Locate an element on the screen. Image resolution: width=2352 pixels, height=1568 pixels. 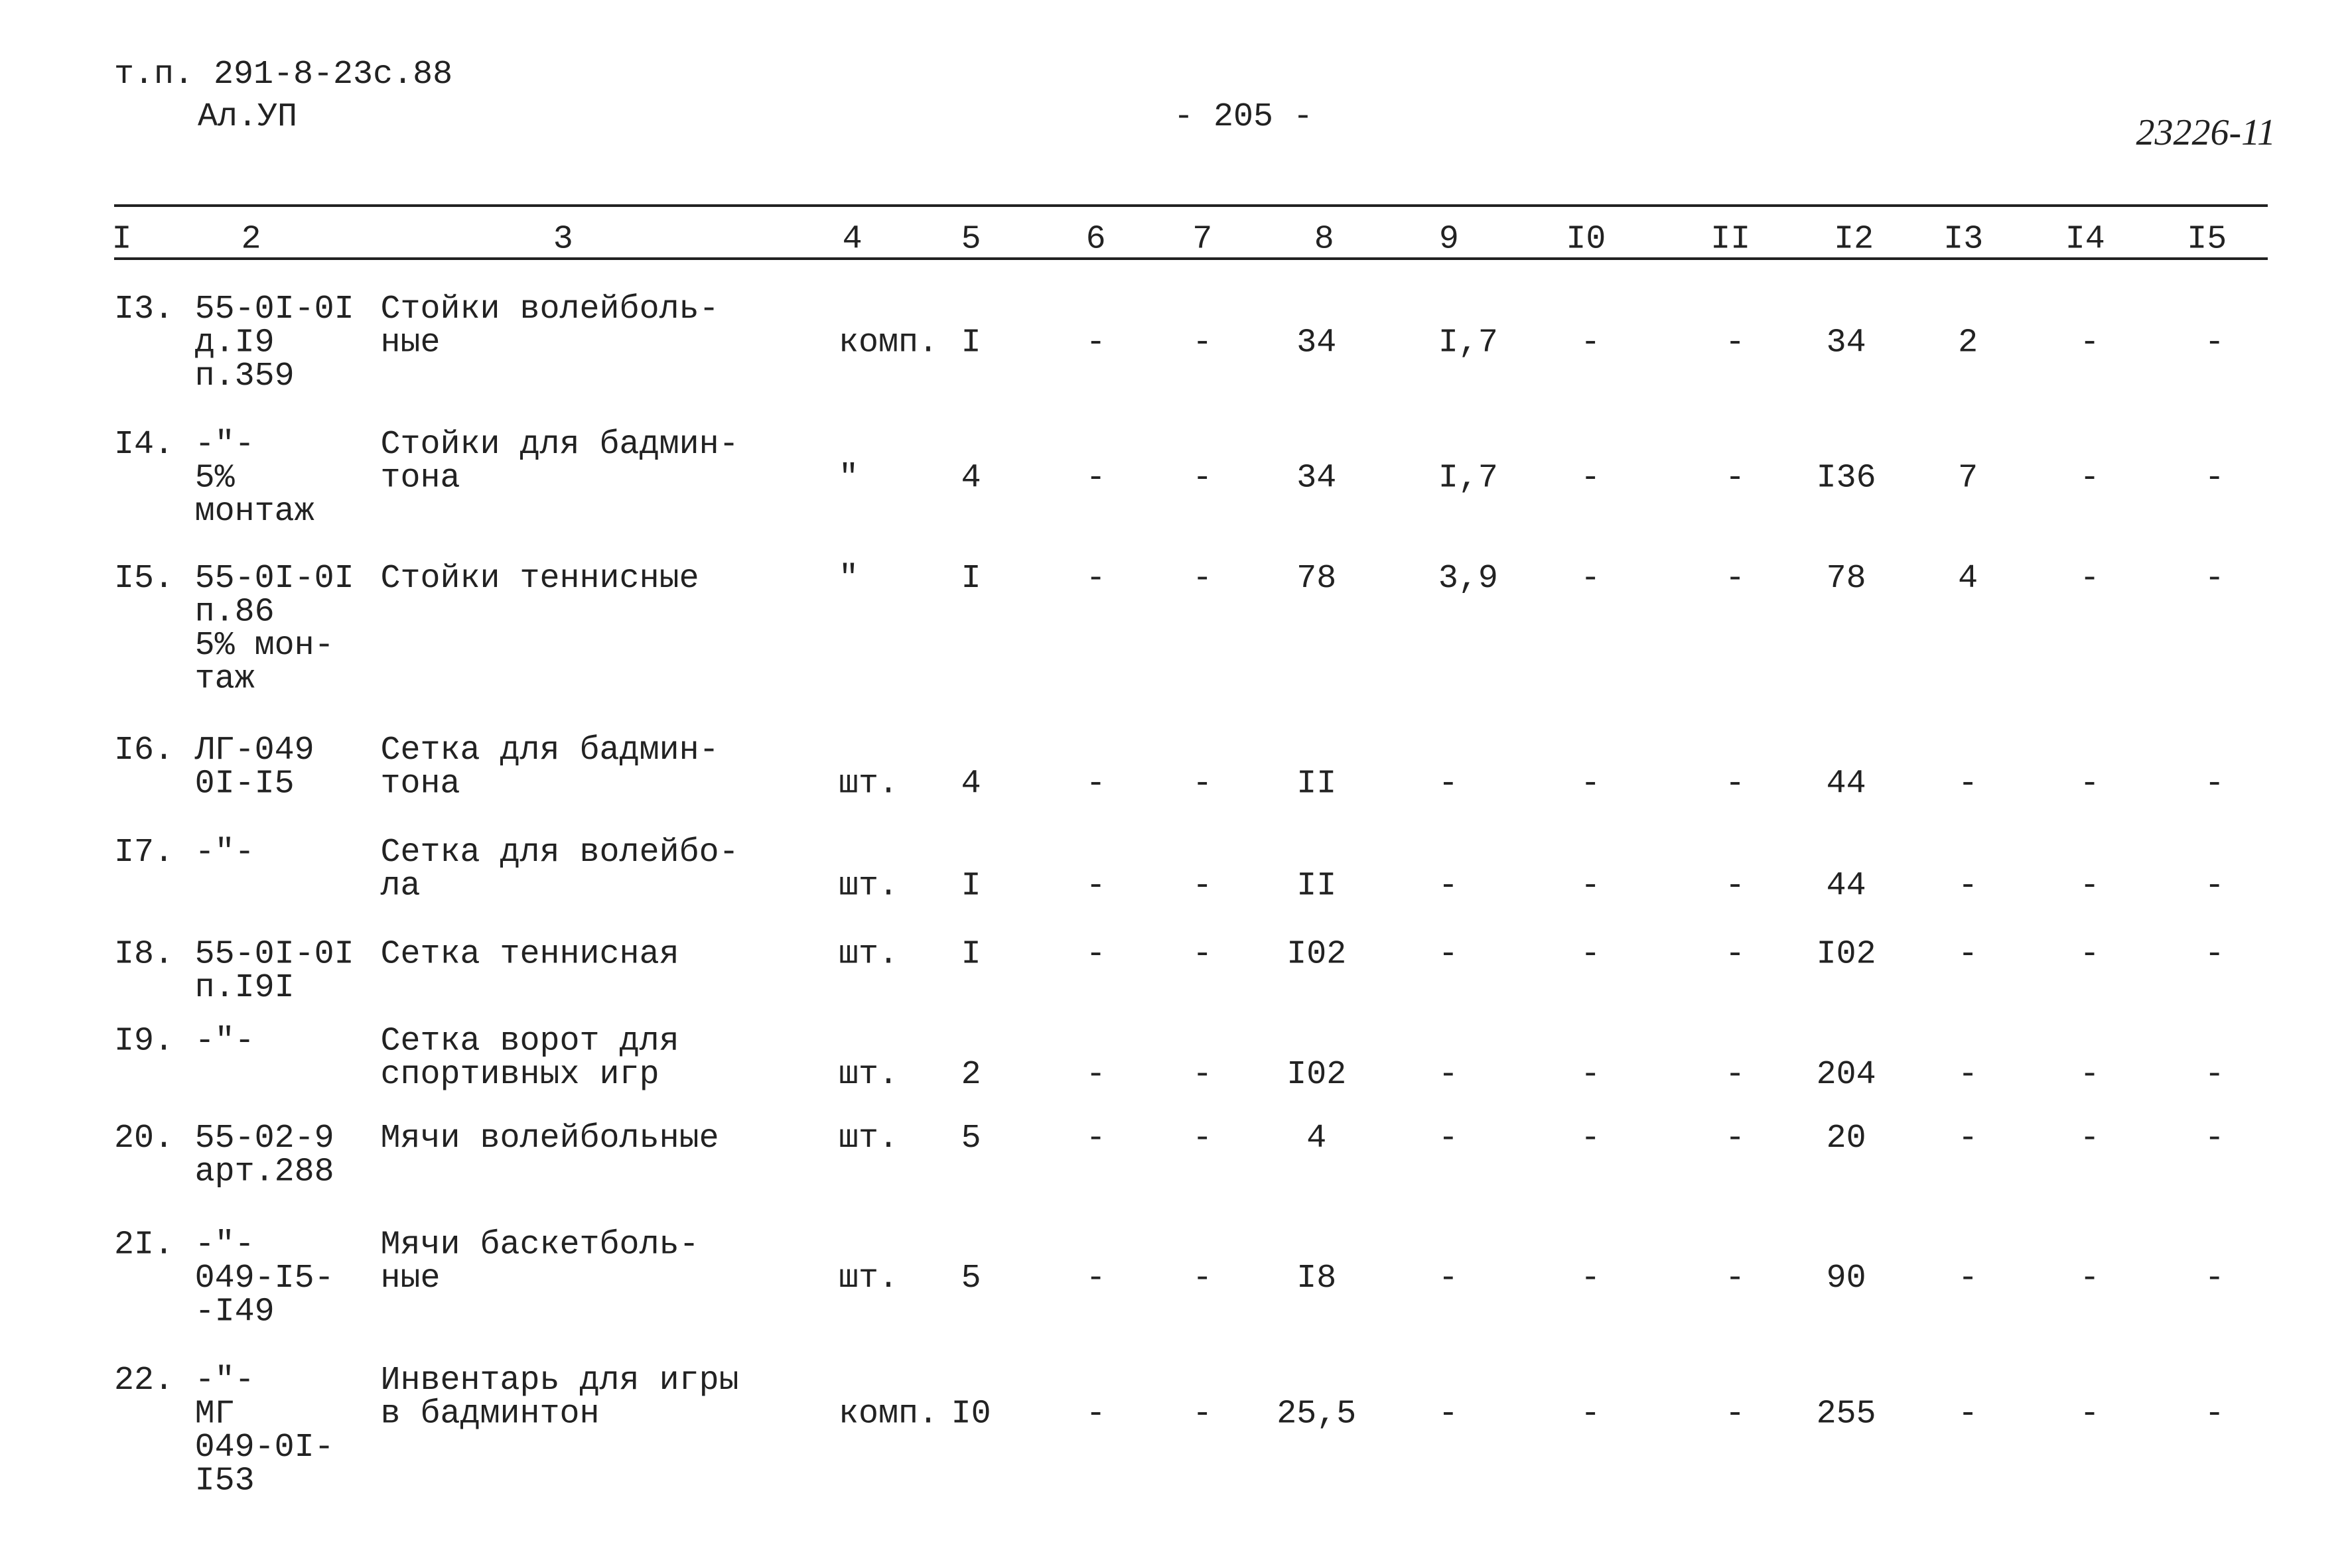
reference-line: 55-0I-0I is located at coordinates (274, 309).